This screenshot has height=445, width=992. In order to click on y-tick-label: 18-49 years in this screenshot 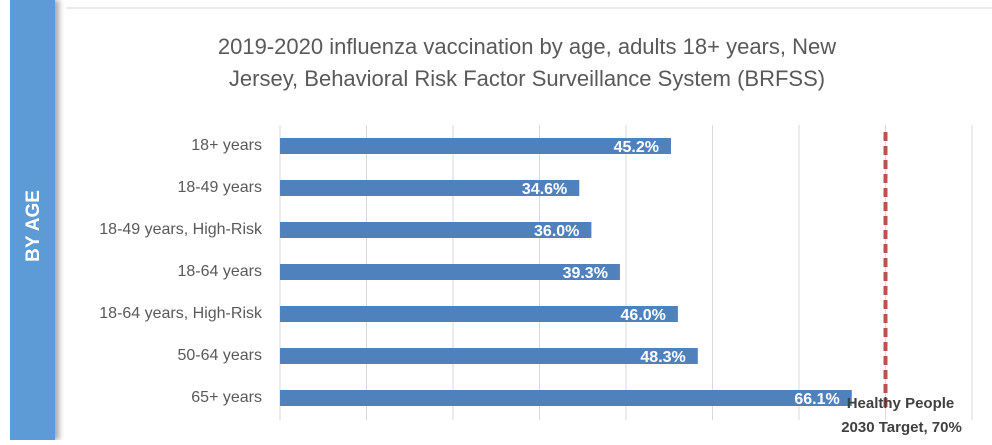, I will do `click(220, 187)`.